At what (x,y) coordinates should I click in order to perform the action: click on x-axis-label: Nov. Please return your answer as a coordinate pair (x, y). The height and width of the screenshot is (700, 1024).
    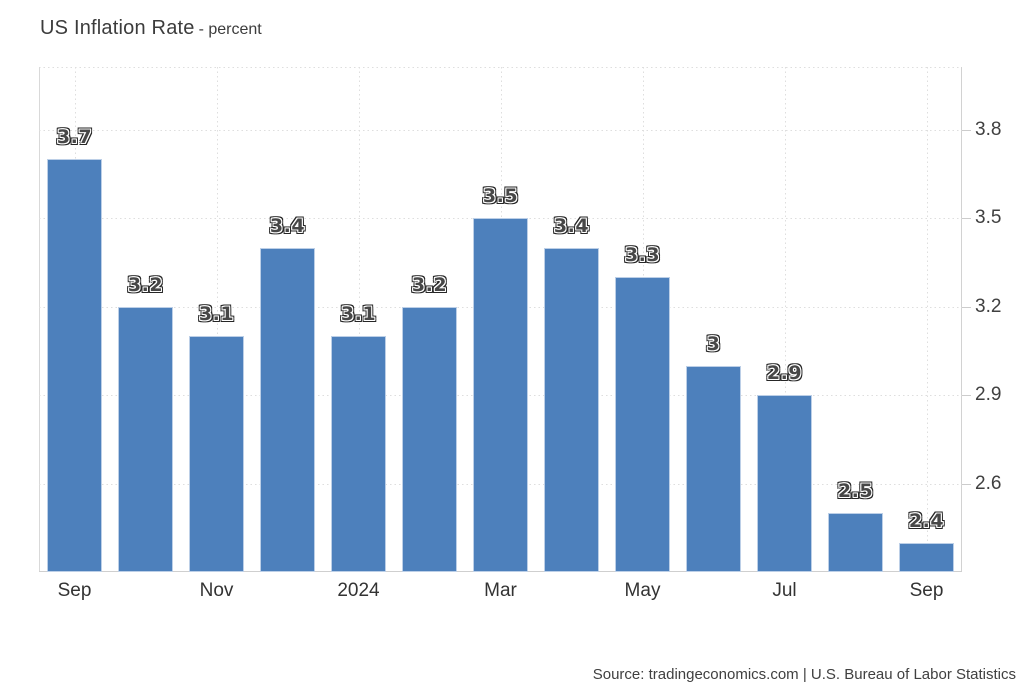
    Looking at the image, I should click on (216, 590).